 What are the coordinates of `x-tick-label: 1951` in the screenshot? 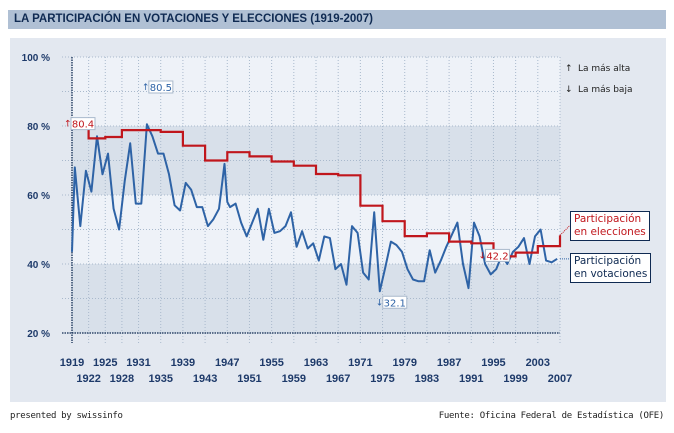 It's located at (249, 379).